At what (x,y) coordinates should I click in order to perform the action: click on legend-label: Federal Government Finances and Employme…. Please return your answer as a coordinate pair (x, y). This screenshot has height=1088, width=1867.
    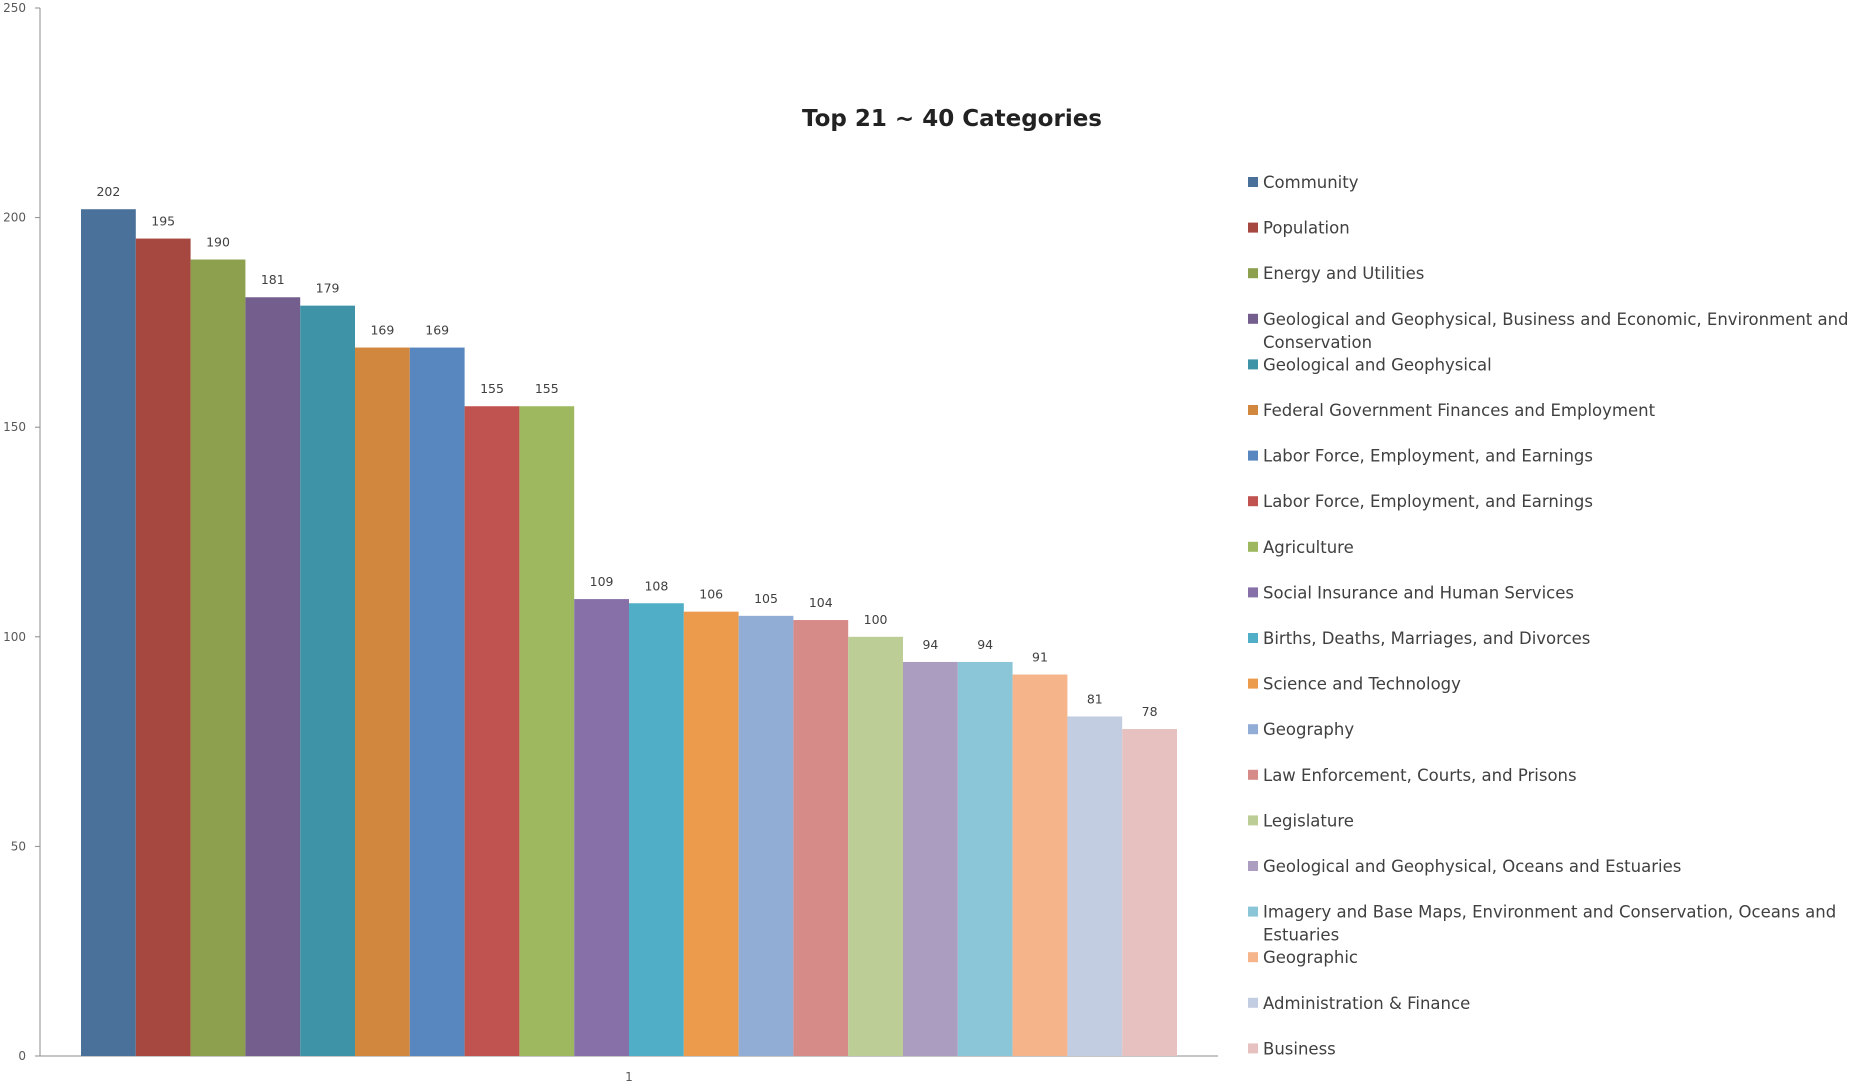
    Looking at the image, I should click on (1459, 410).